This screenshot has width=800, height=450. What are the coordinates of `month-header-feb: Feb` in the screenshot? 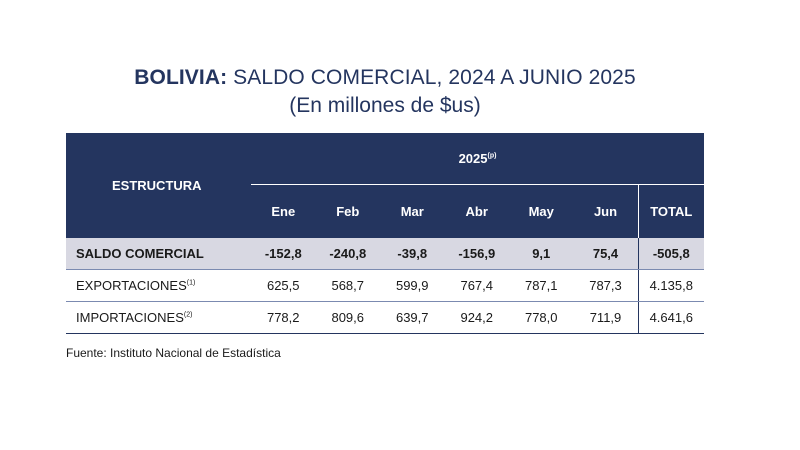 It's located at (347, 211).